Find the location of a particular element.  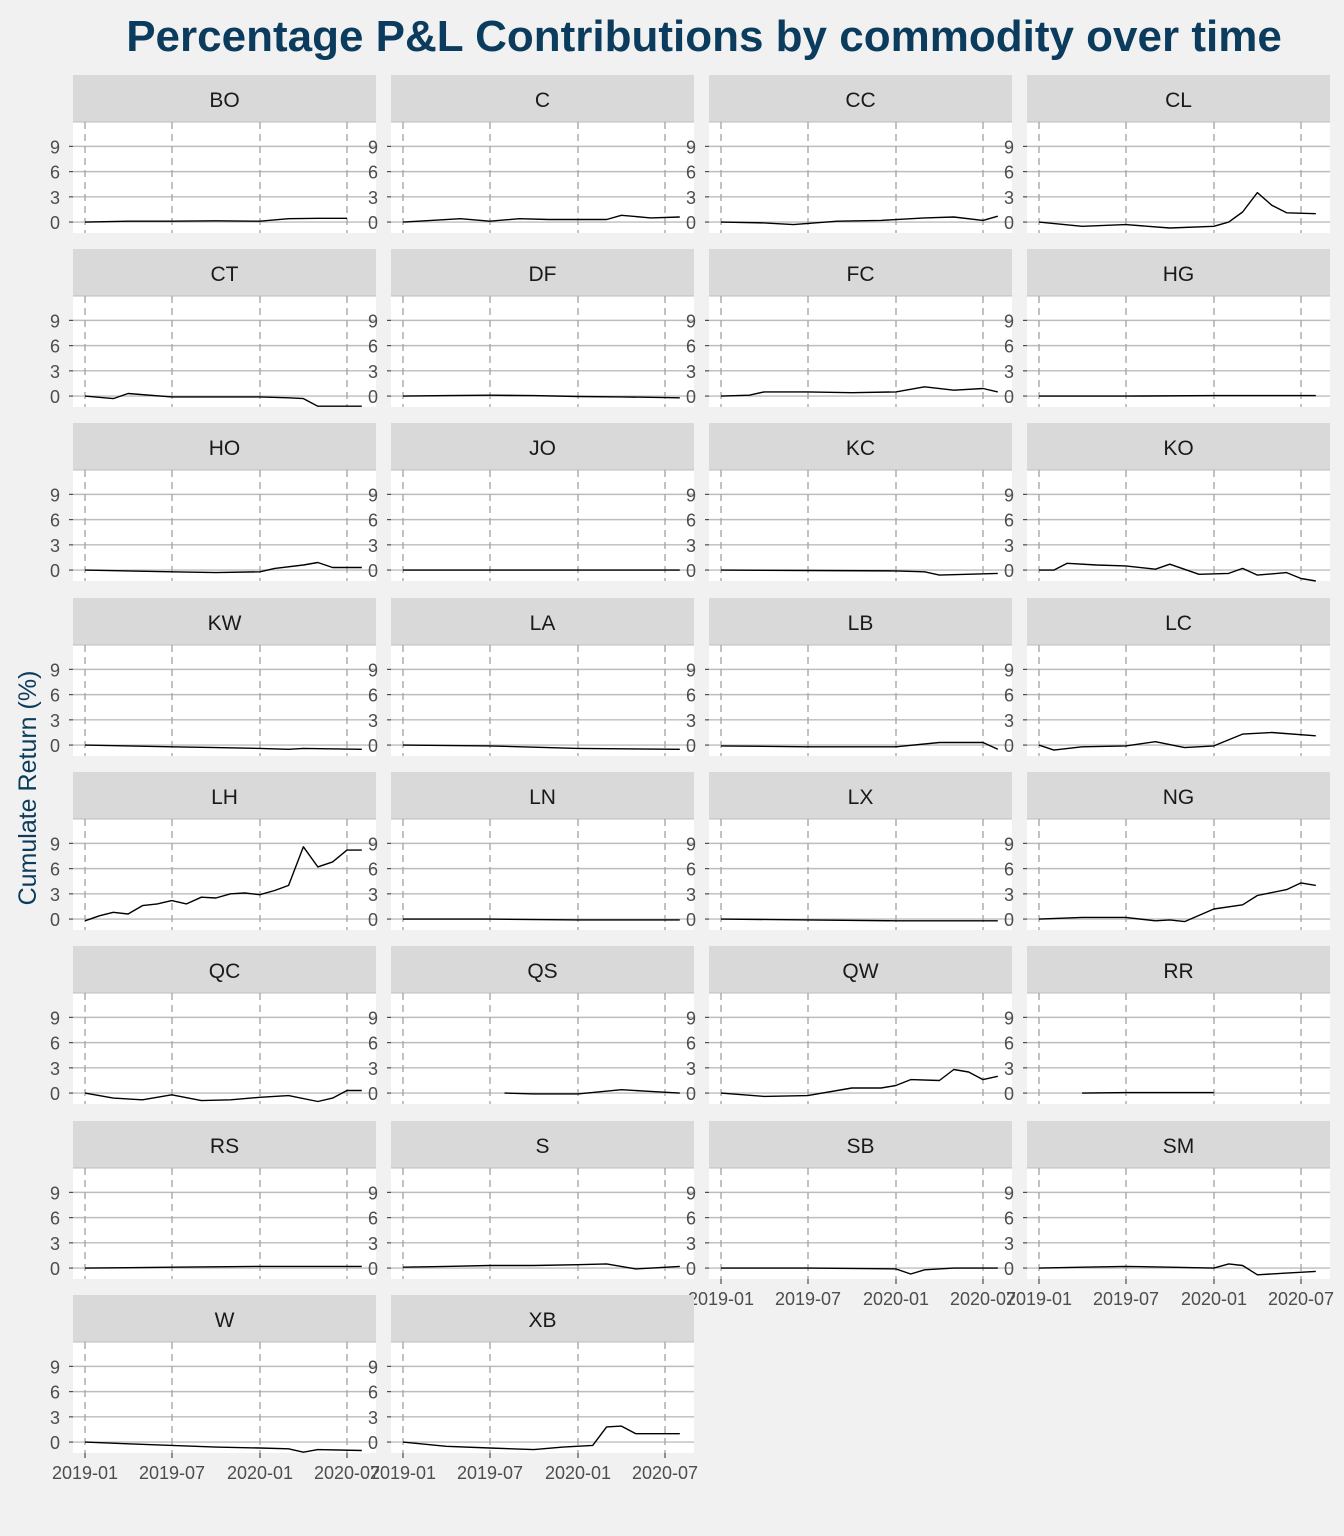

series-line-sb is located at coordinates (859, 1271).